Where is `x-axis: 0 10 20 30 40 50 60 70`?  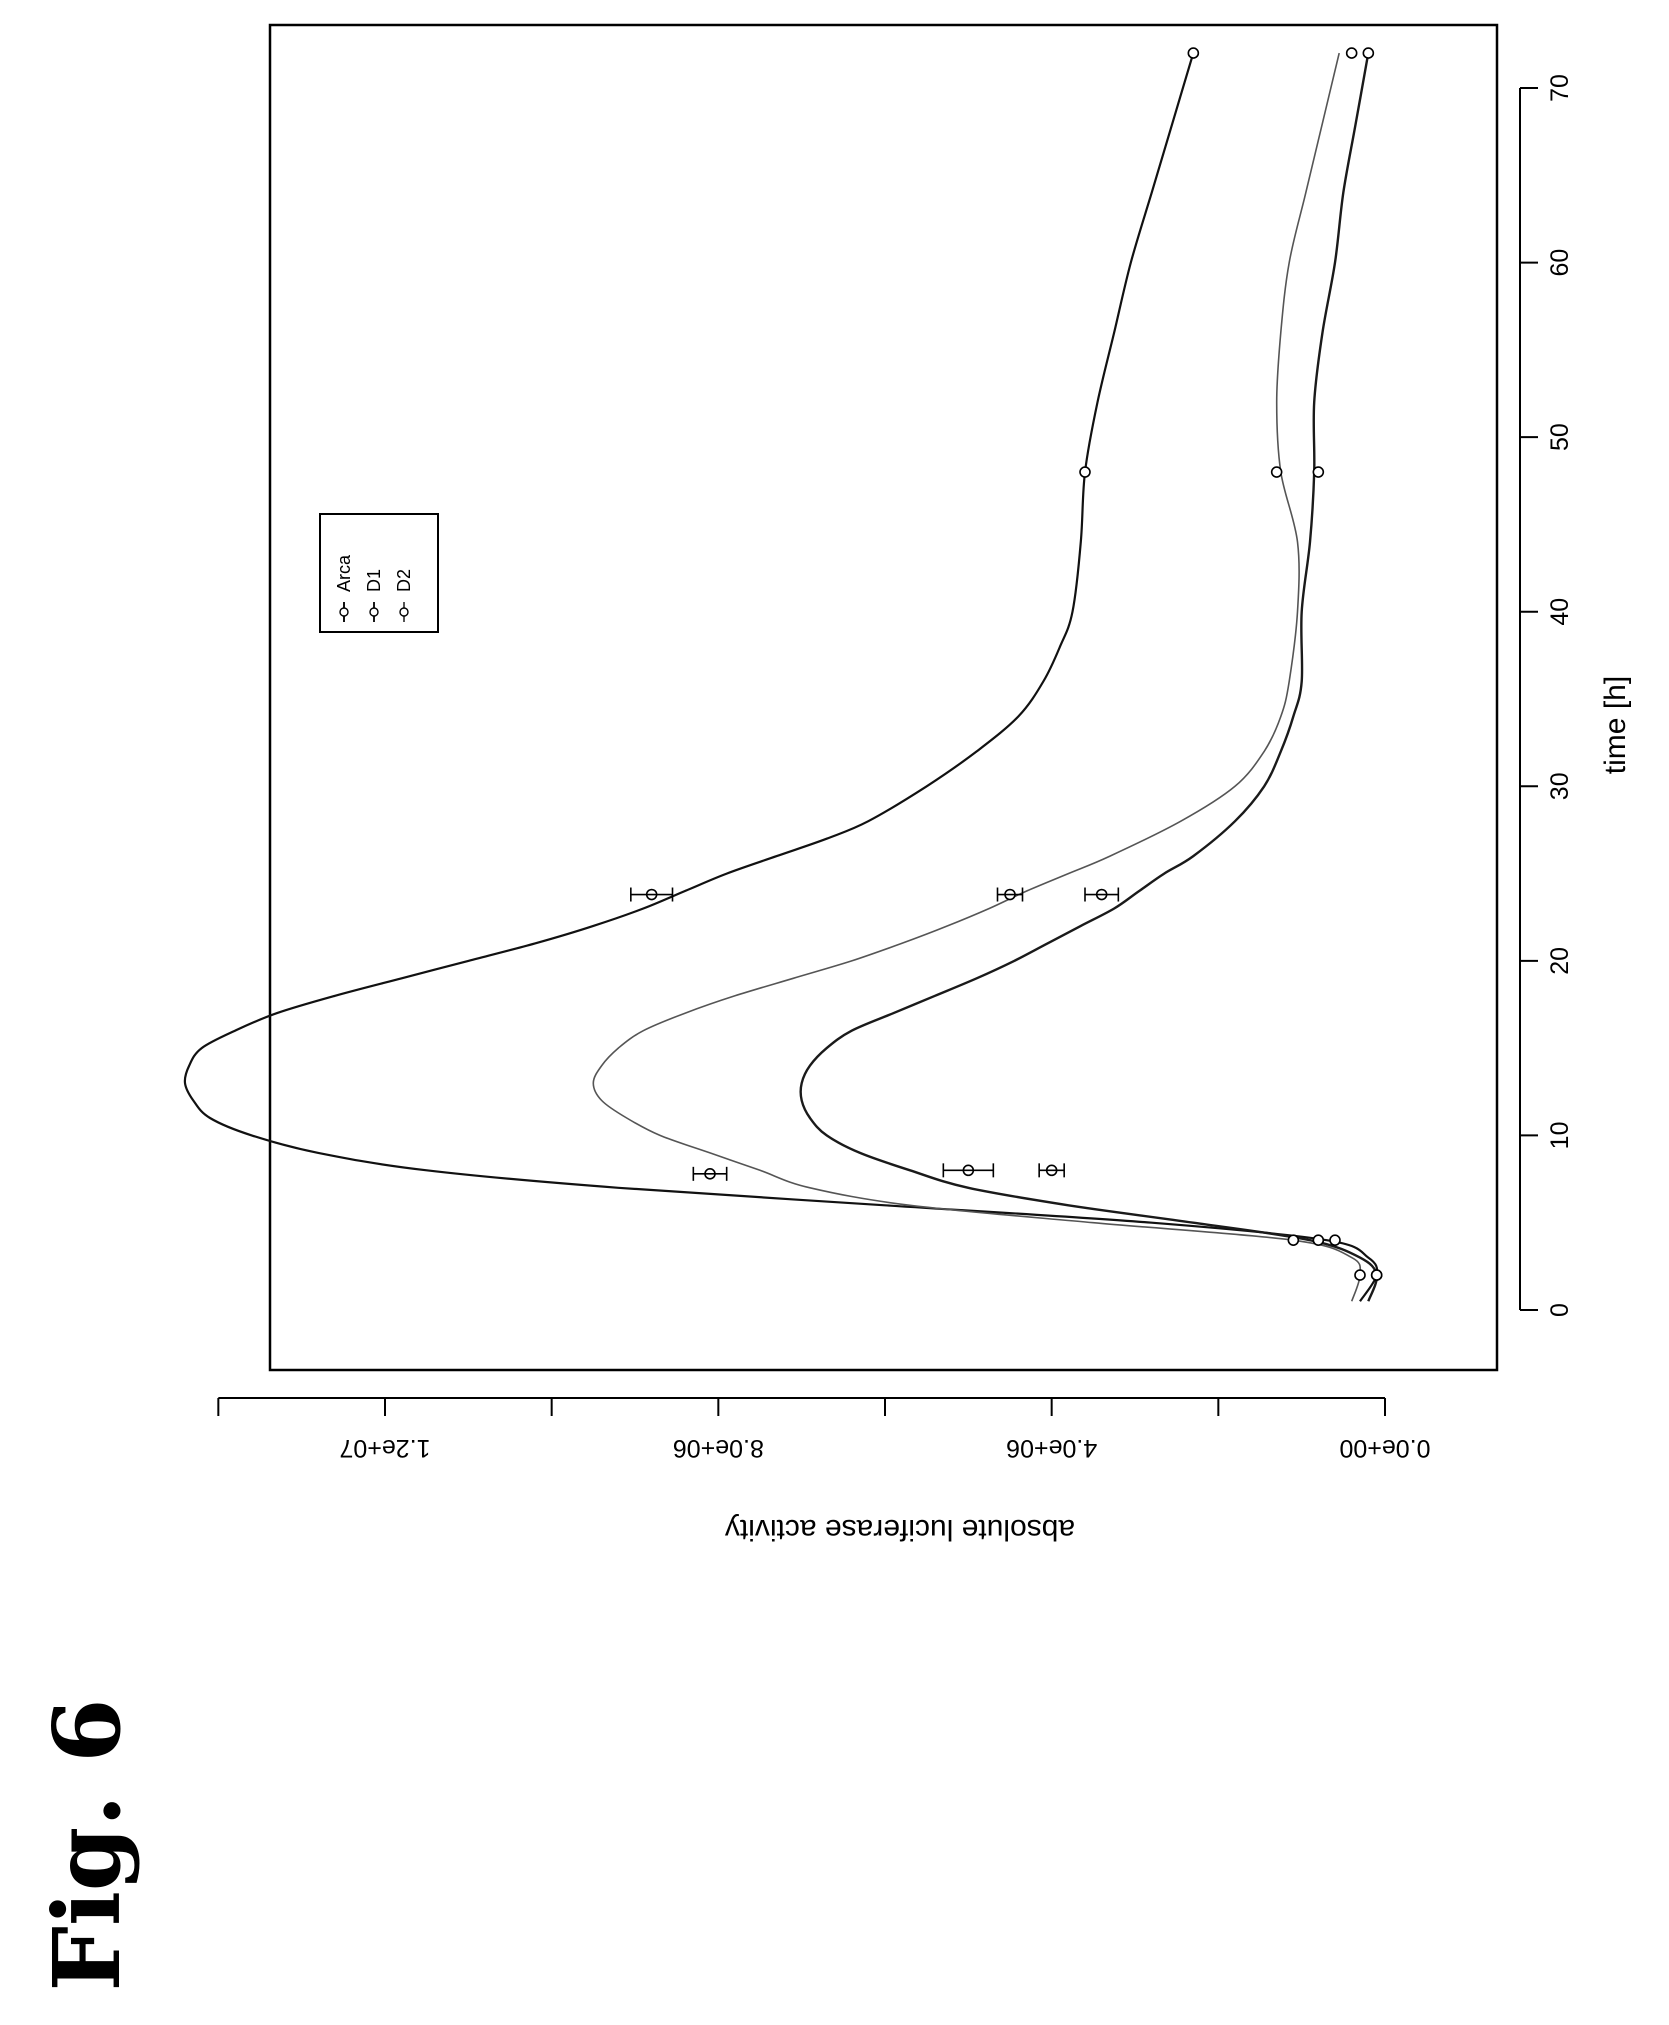
x-axis: 0 10 20 30 40 50 60 70 is located at coordinates (1546, 695).